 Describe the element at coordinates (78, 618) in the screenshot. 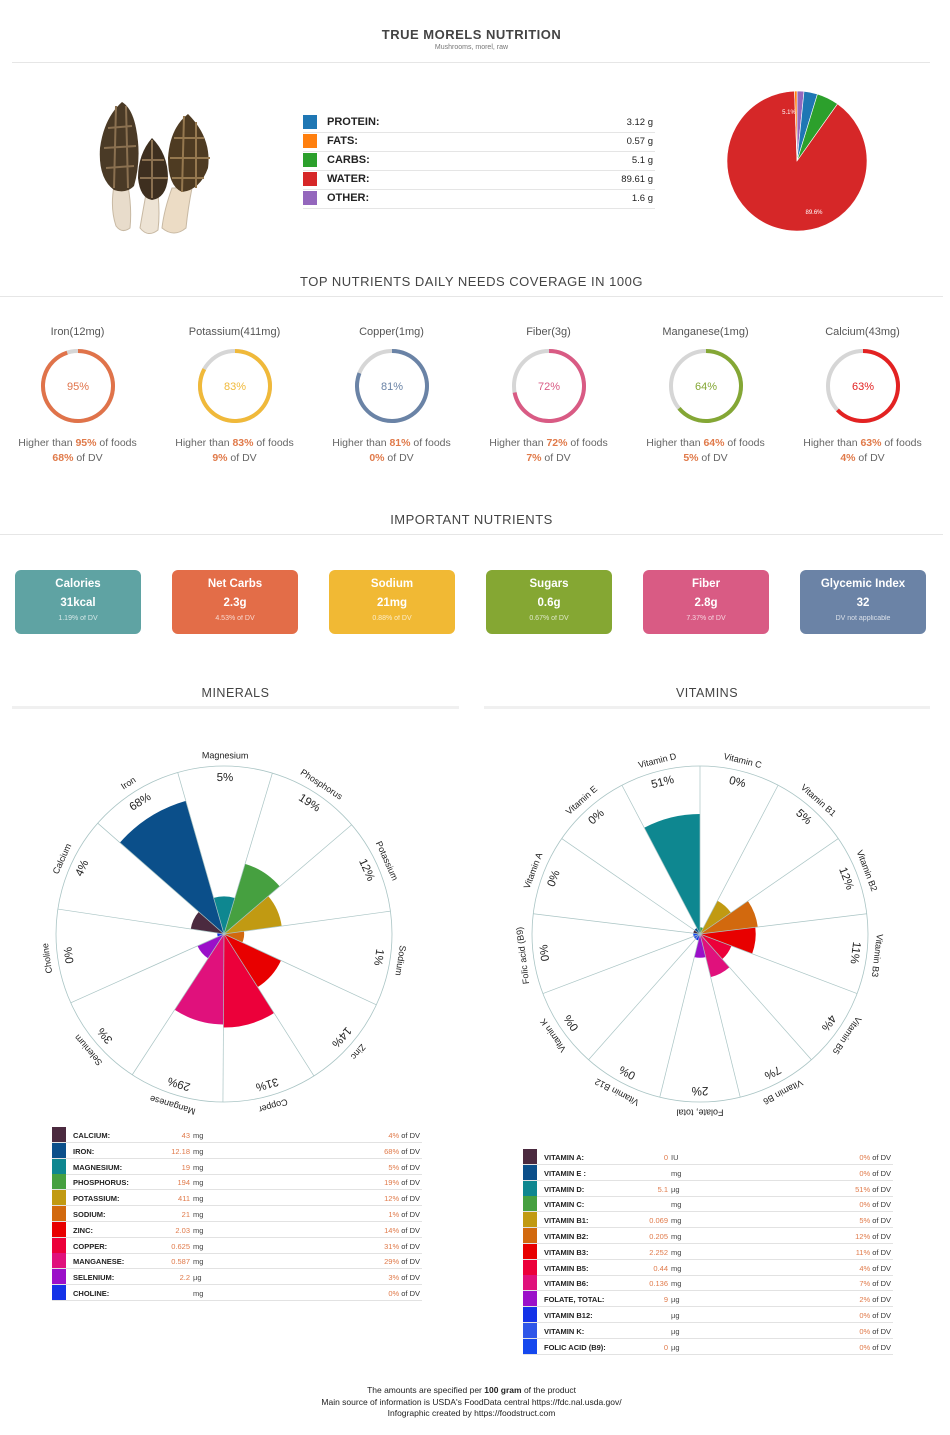

I see `card-dv: 1.19% of DV` at that location.